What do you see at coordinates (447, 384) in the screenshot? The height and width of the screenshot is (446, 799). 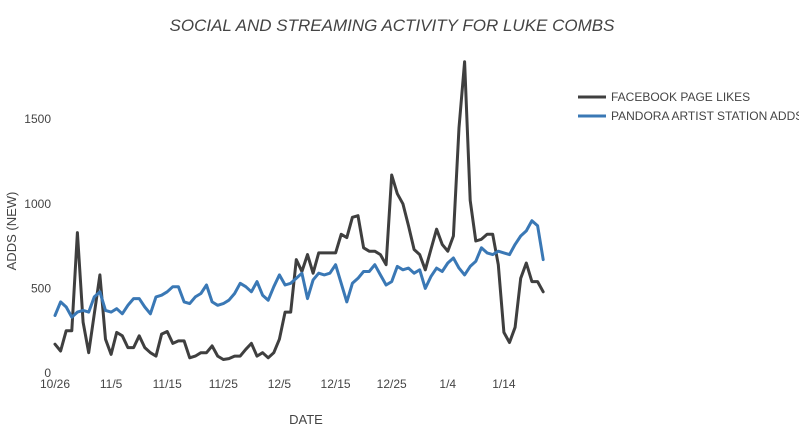 I see `x-tick-label: 1/4` at bounding box center [447, 384].